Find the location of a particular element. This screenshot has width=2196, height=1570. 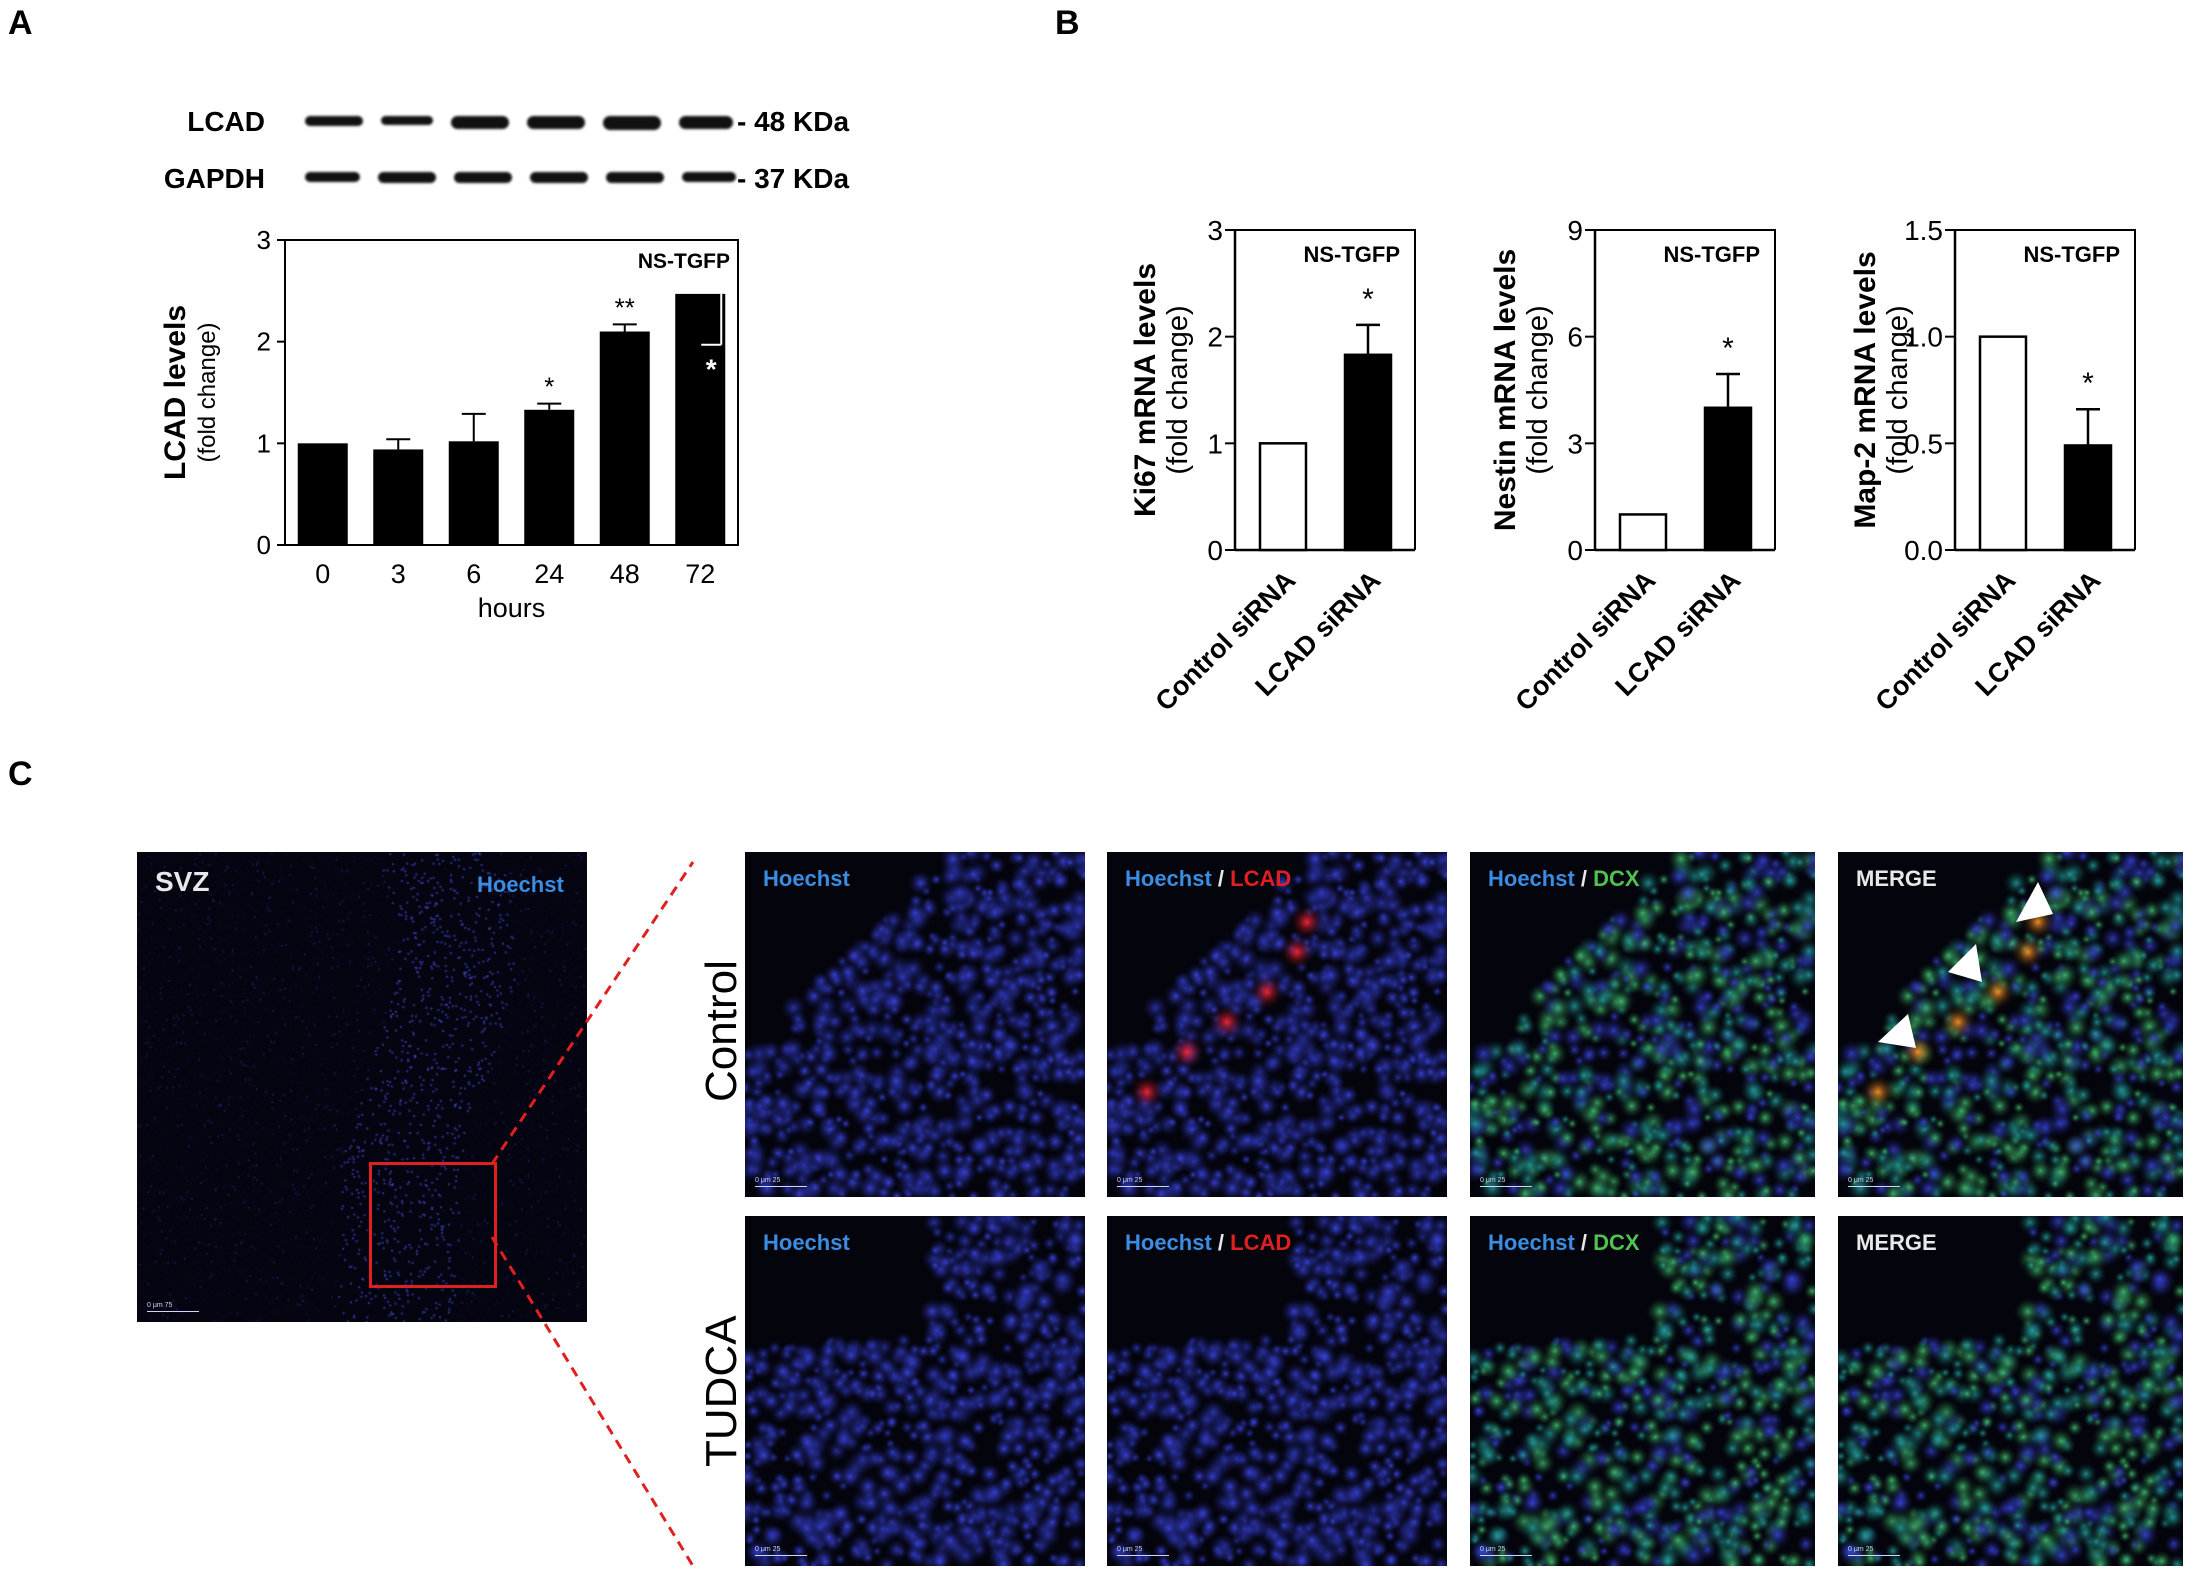

stain-label: Hoechst / LCAD is located at coordinates (1208, 879).